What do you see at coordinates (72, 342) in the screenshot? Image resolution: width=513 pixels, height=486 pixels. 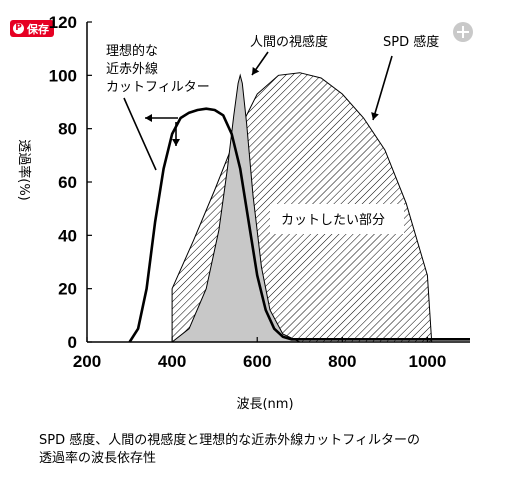 I see `y-tick-label: 0` at bounding box center [72, 342].